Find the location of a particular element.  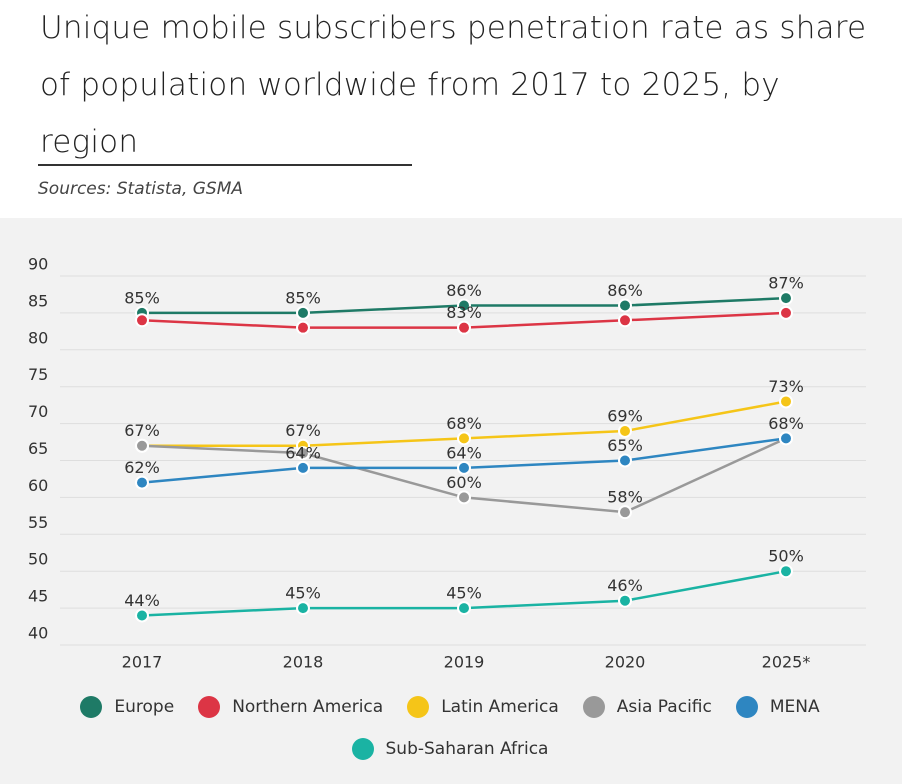

y-tick-label: 75 is located at coordinates (38, 374).